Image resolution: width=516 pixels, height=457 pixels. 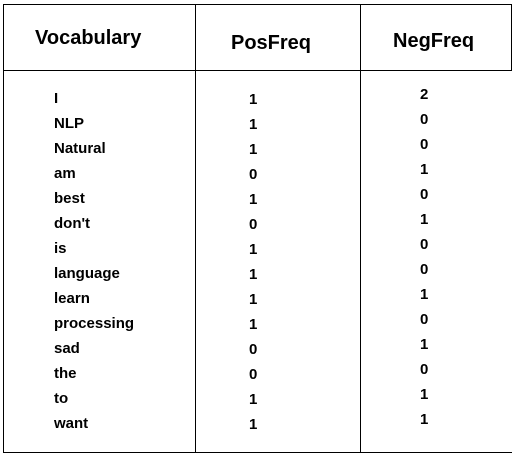 I want to click on vocab-cell: I, so click(x=56, y=98).